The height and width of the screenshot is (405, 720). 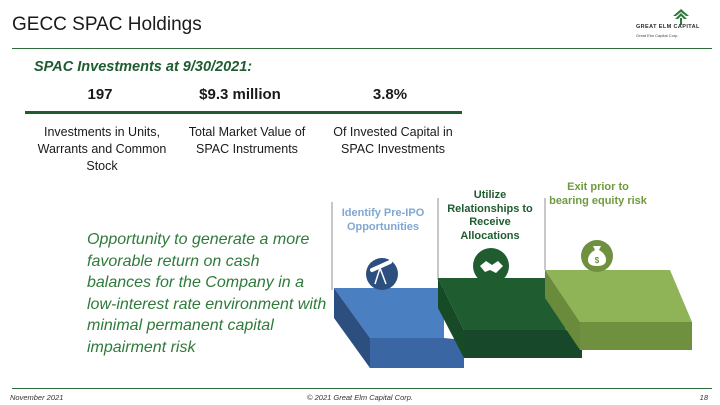 What do you see at coordinates (399, 328) in the screenshot?
I see `step-block-identify` at bounding box center [399, 328].